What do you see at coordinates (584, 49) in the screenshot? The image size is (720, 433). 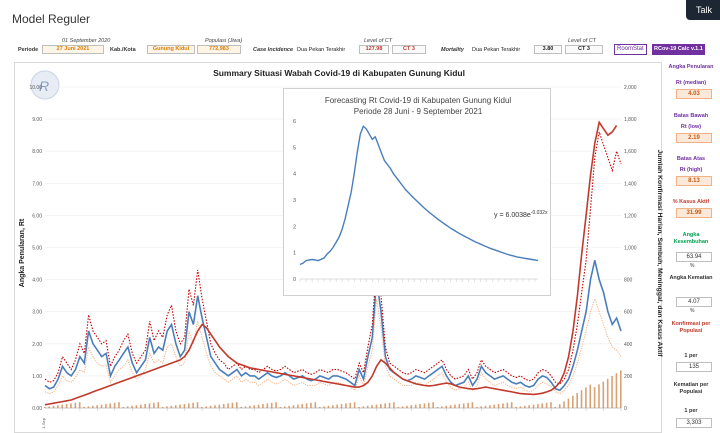 I see `mort-level: CT 3` at bounding box center [584, 49].